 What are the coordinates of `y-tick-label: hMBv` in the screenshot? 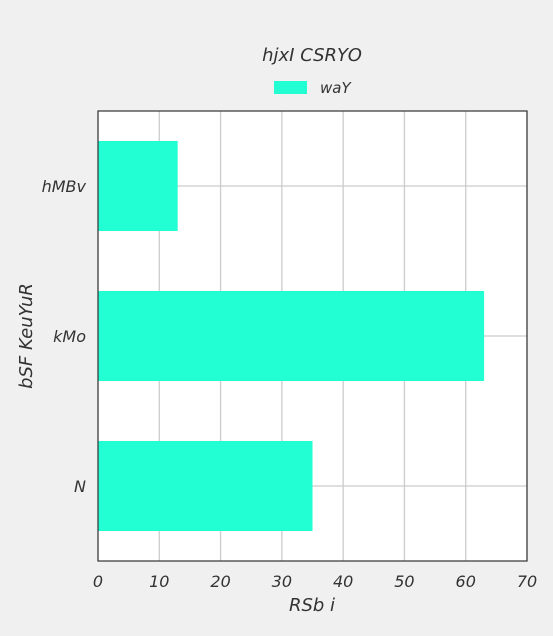 It's located at (64, 186).